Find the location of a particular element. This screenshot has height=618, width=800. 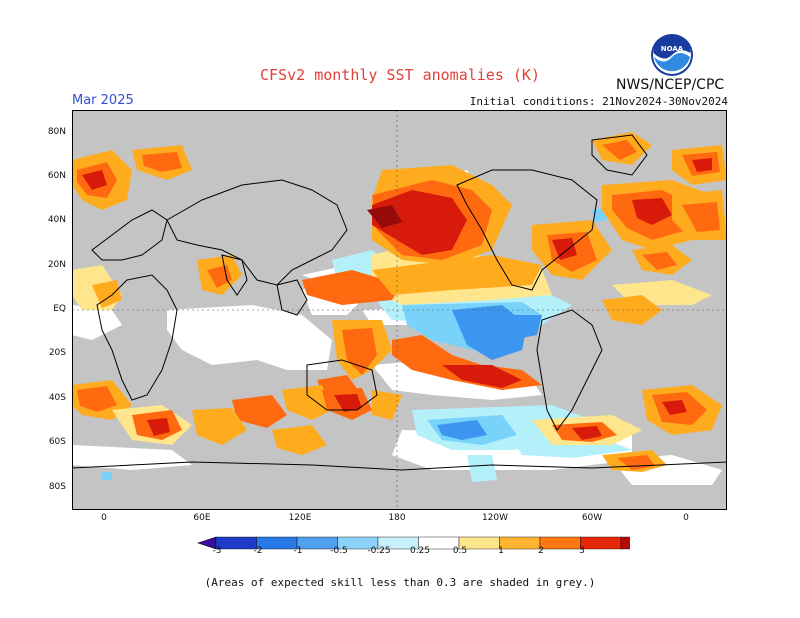

initial-conditions: Initial conditions: 21Nov2024-30Nov2024 is located at coordinates (598, 101).